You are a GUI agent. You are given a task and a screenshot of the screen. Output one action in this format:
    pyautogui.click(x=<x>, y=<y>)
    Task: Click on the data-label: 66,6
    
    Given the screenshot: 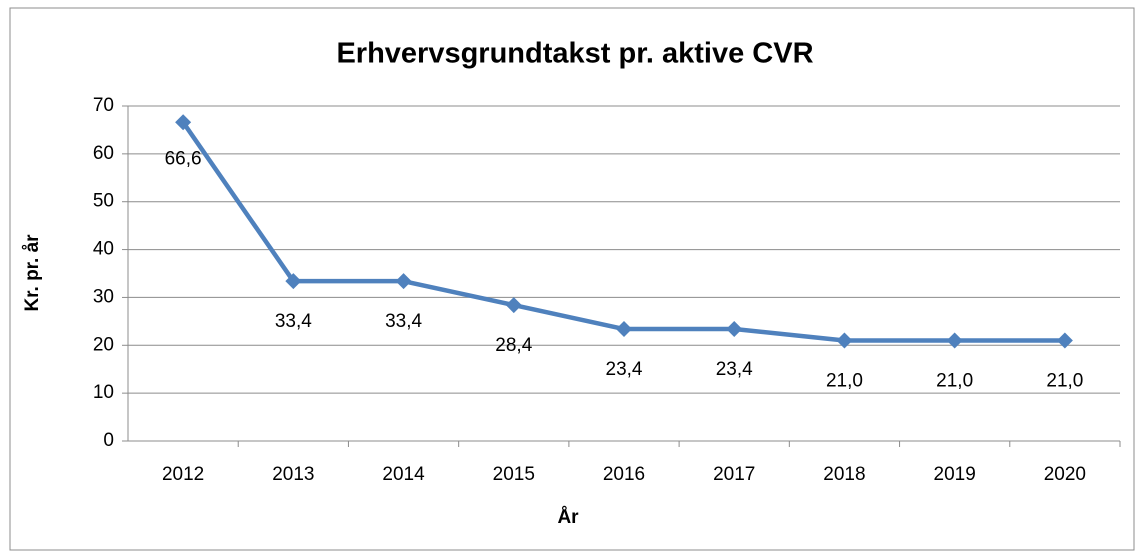 What is the action you would take?
    pyautogui.click(x=183, y=158)
    